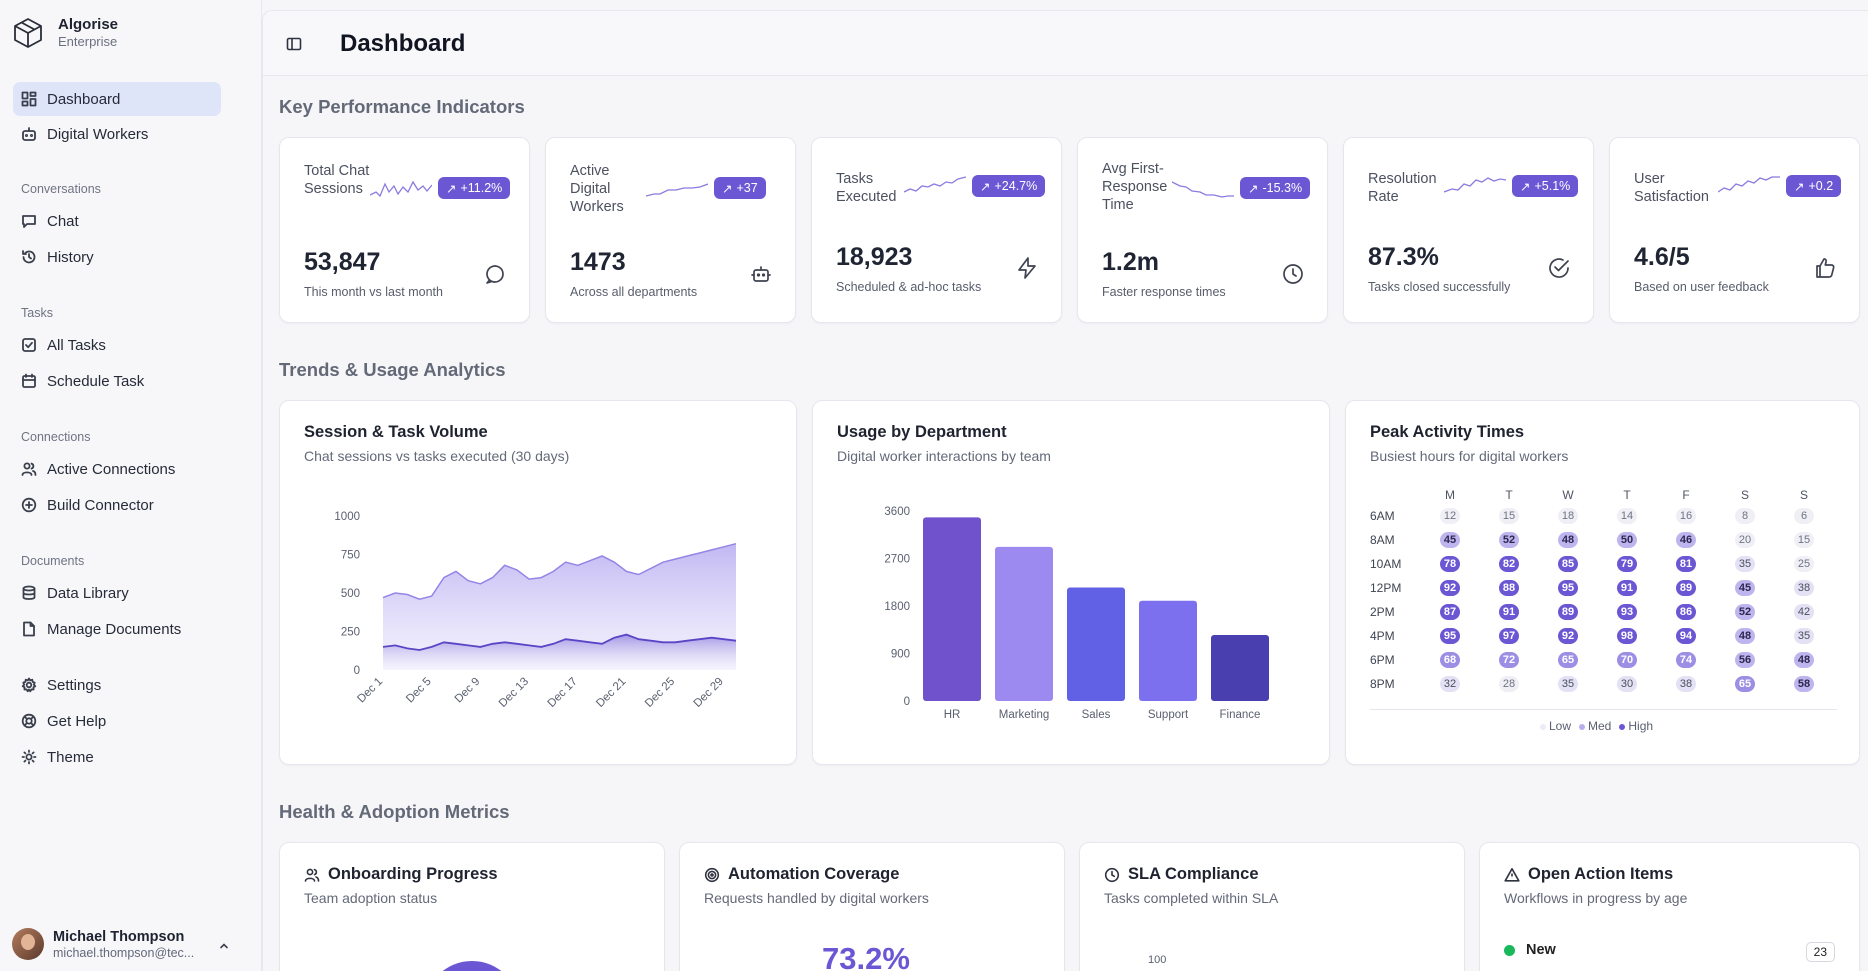 The image size is (1868, 971). Describe the element at coordinates (1568, 516) in the screenshot. I see `heatmap-cell: 18` at that location.